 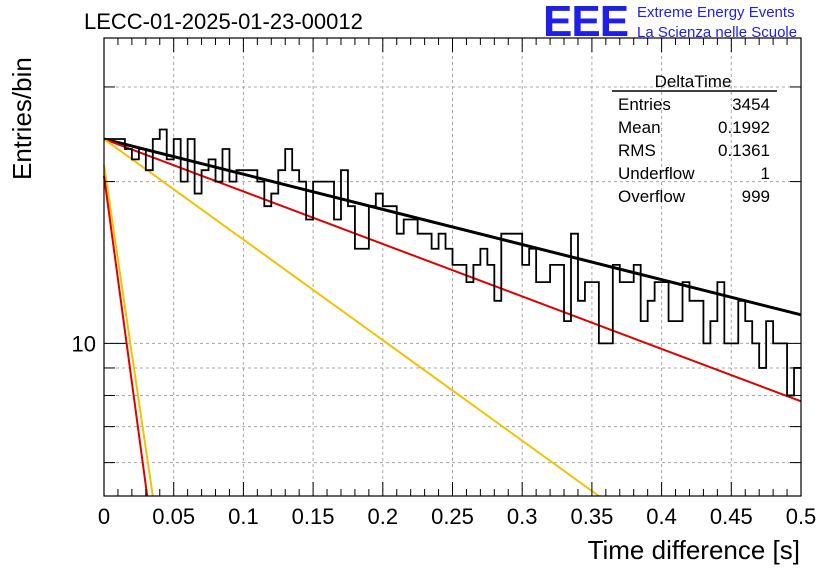 What do you see at coordinates (694, 196) in the screenshot?
I see `stats-row: Overflow 999` at bounding box center [694, 196].